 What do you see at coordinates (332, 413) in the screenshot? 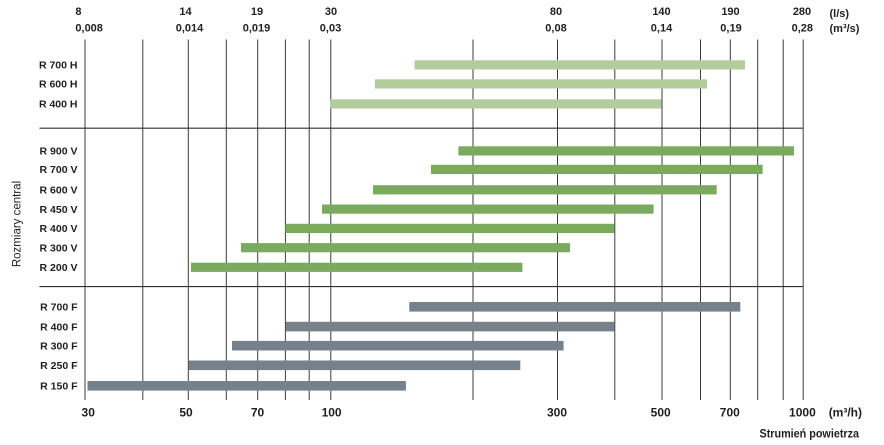
I see `svg-text: 100` at bounding box center [332, 413].